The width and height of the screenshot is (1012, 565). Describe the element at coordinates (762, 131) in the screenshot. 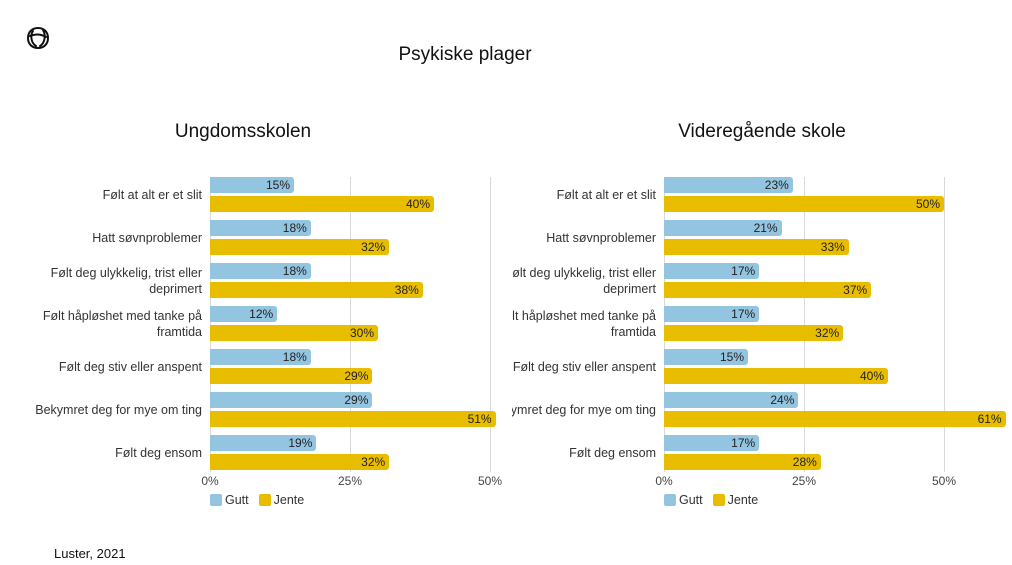

I see `chart-title: Videregående skole` at that location.